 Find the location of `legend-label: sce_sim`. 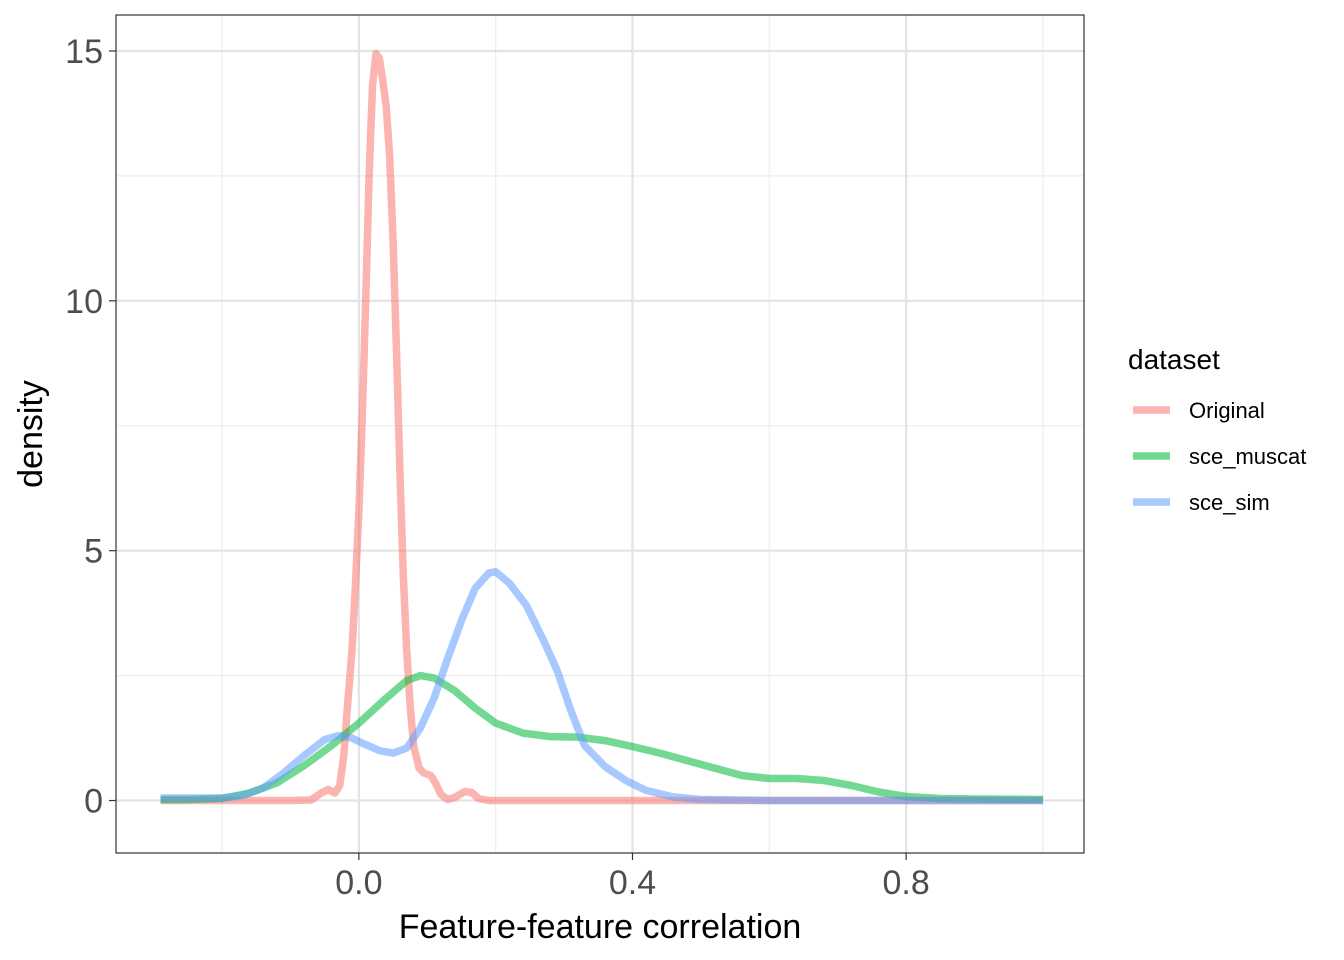

legend-label: sce_sim is located at coordinates (1229, 502).